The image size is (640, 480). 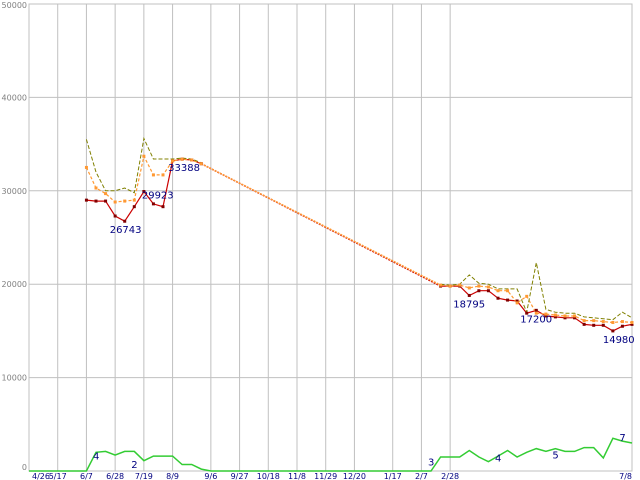 I want to click on y-tick-label: 0, so click(x=24, y=467).